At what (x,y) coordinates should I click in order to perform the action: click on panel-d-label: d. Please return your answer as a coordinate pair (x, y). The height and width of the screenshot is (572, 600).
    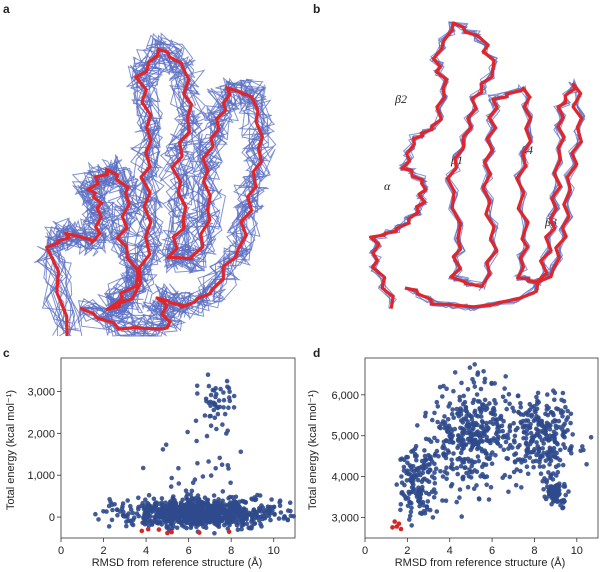
    Looking at the image, I should click on (317, 353).